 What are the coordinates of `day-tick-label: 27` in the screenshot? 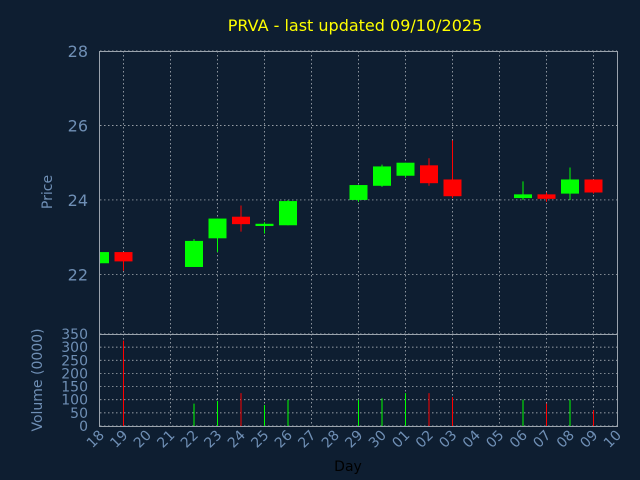 It's located at (307, 440).